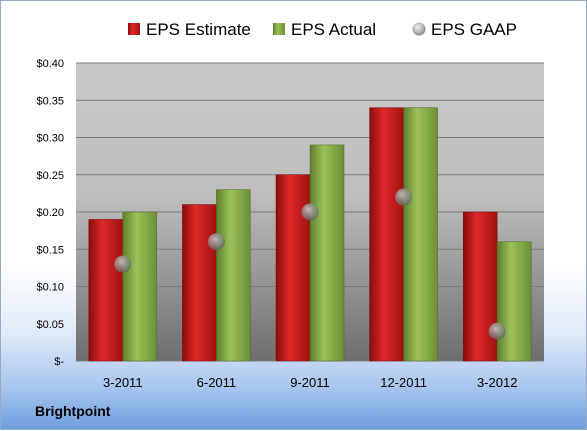 The height and width of the screenshot is (431, 587). Describe the element at coordinates (497, 382) in the screenshot. I see `x-tick-label: 3-2012` at that location.